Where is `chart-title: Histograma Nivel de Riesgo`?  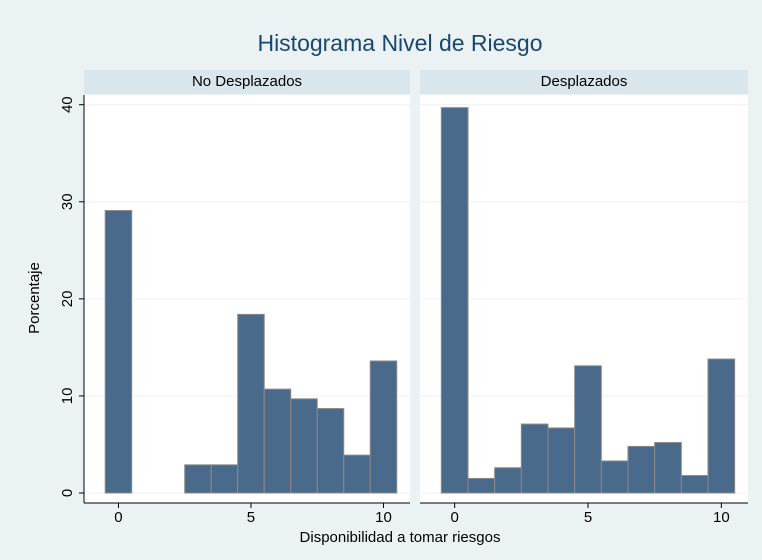 chart-title: Histograma Nivel de Riesgo is located at coordinates (399, 43).